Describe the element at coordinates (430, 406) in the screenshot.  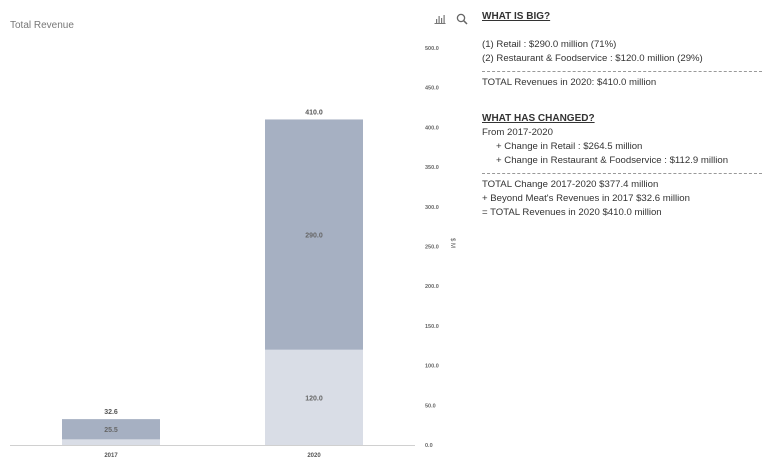
I see `y-tick-label: 50.0` at that location.